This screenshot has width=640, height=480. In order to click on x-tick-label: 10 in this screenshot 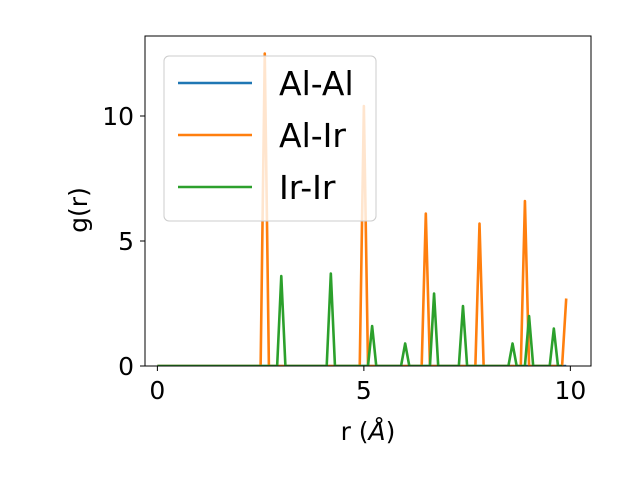, I will do `click(570, 390)`.